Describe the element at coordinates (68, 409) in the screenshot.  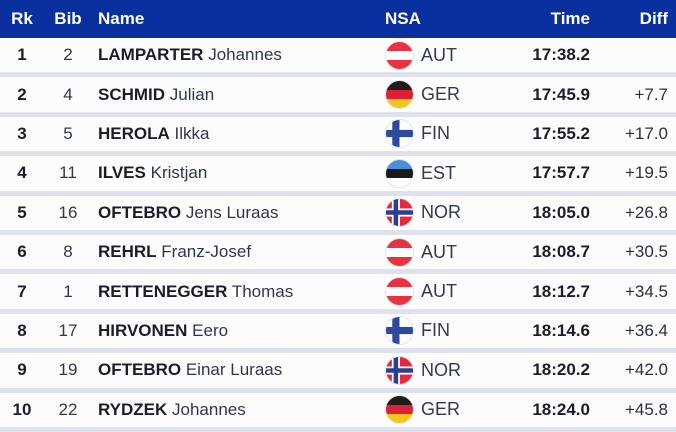
I see `bib-cell: 22` at that location.